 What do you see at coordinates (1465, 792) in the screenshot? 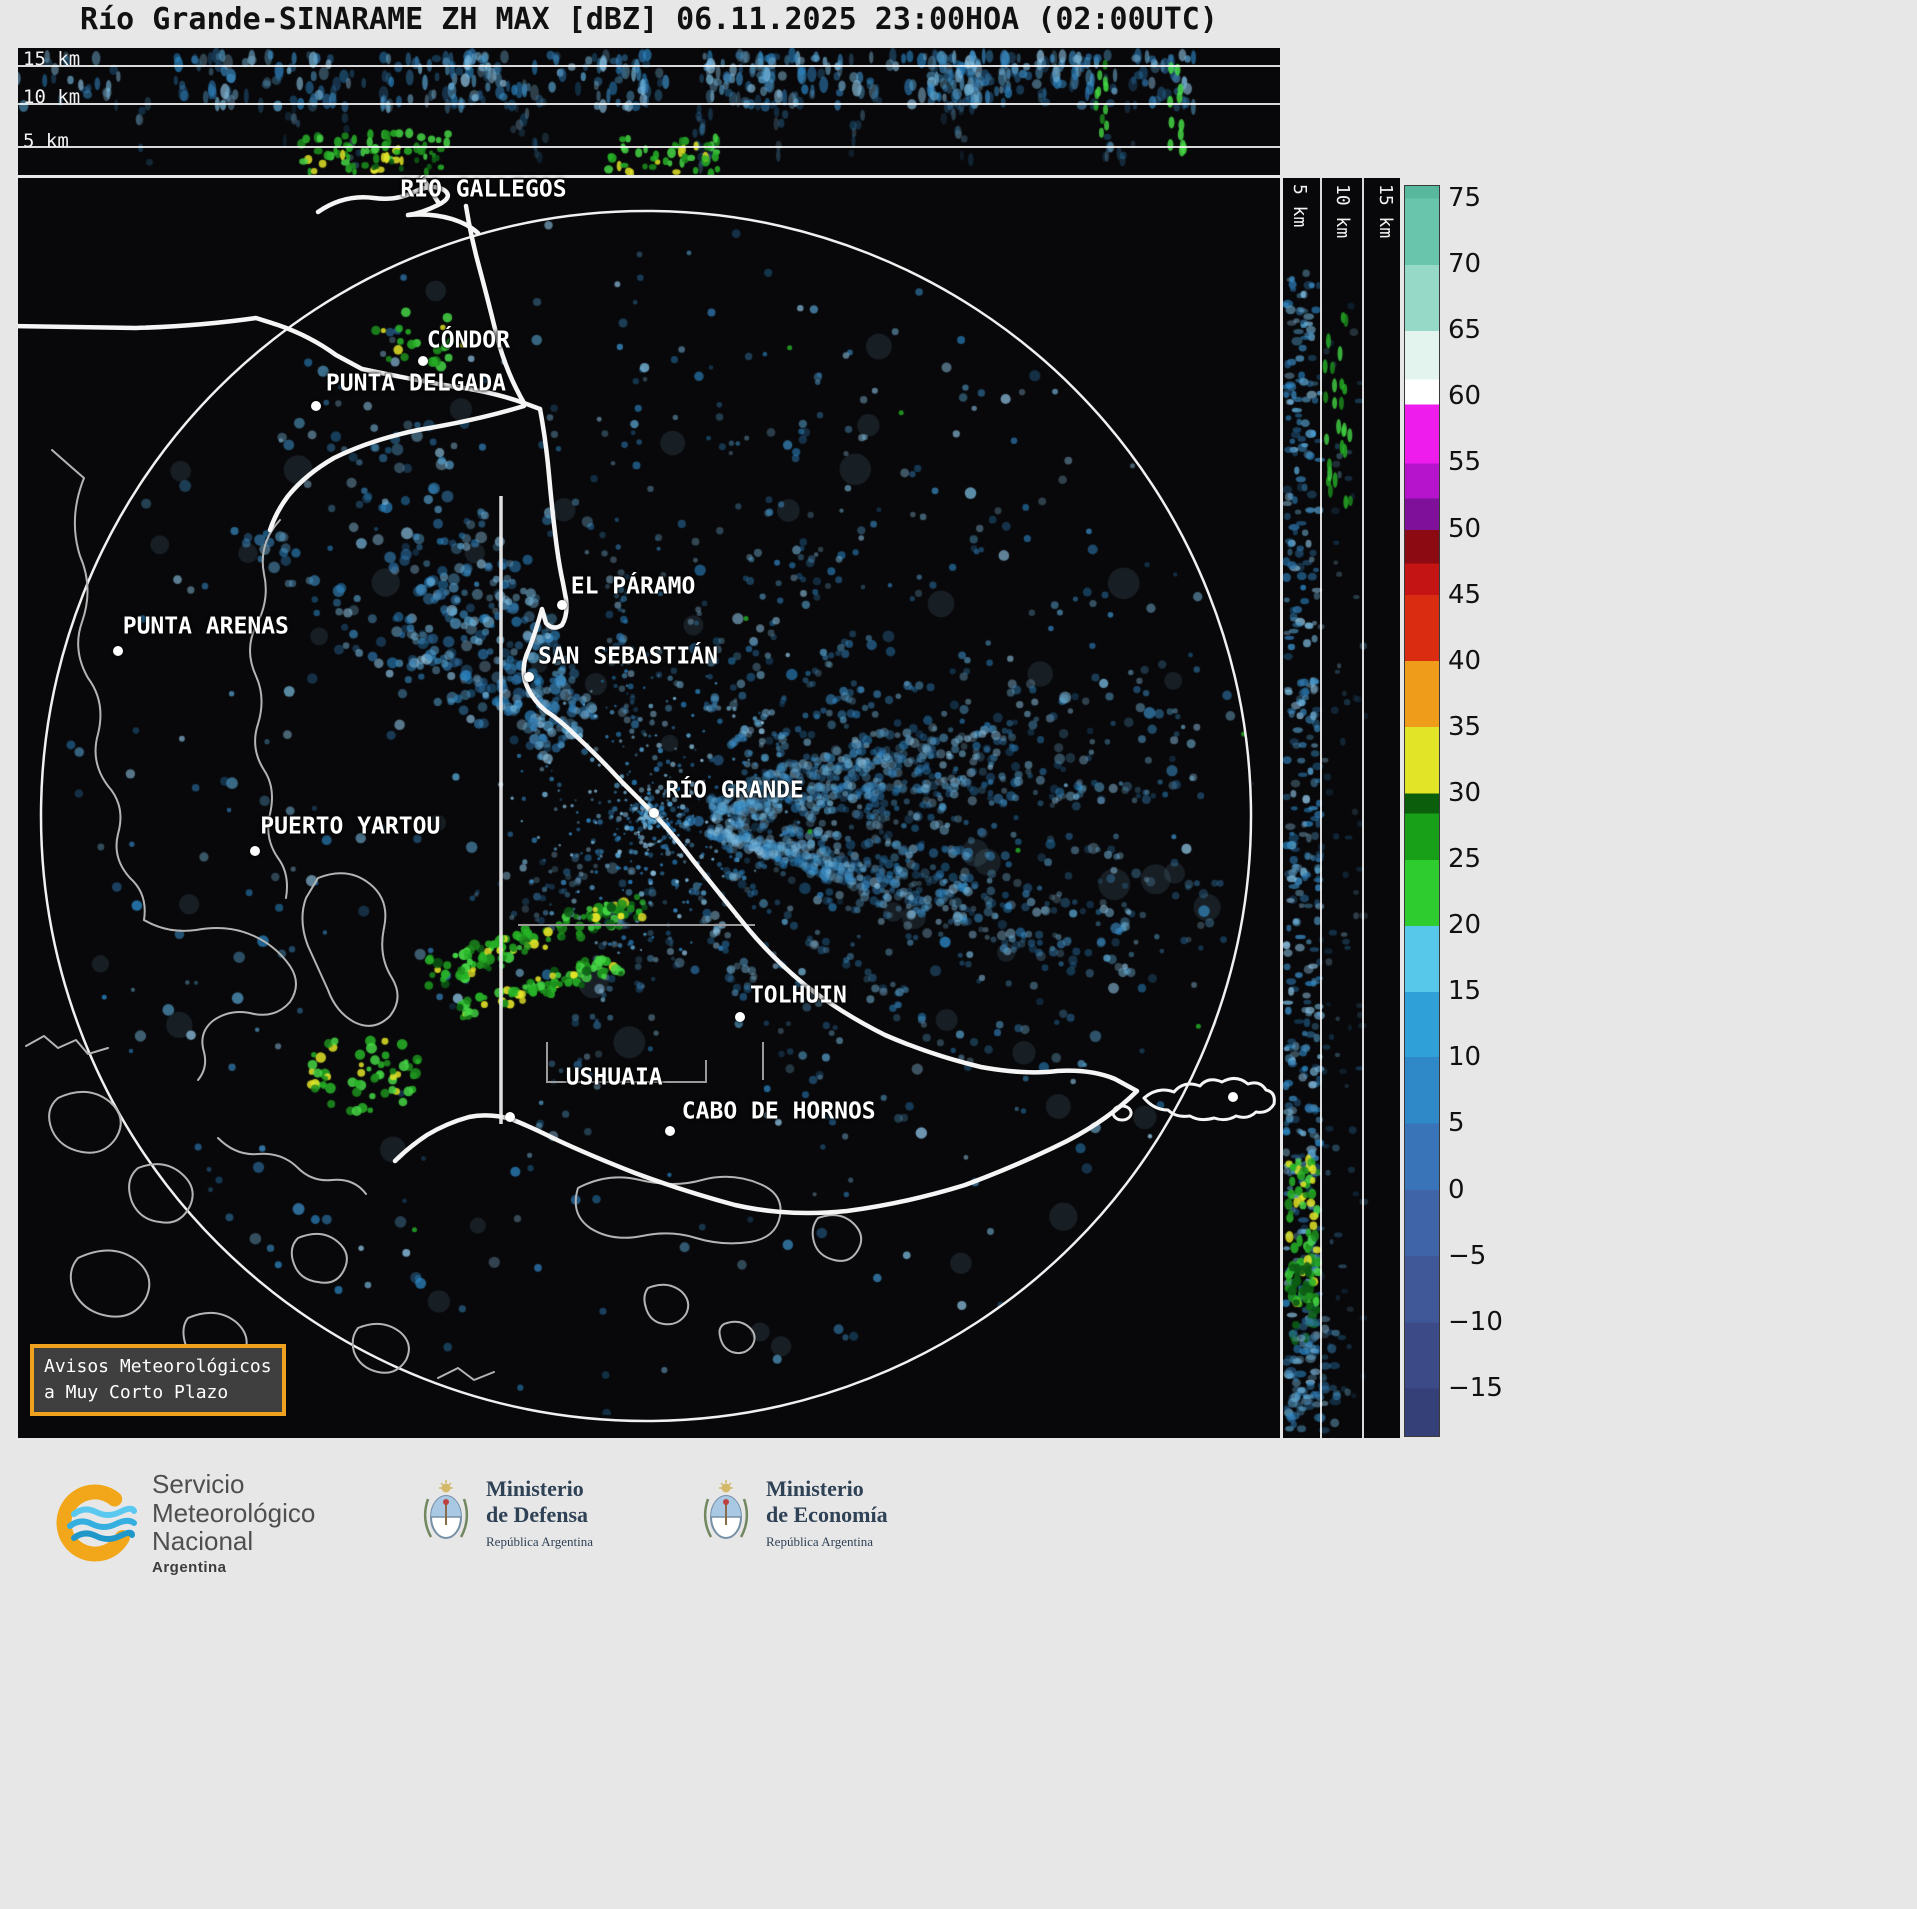
I see `colorbar-tick-label: 30` at bounding box center [1465, 792].